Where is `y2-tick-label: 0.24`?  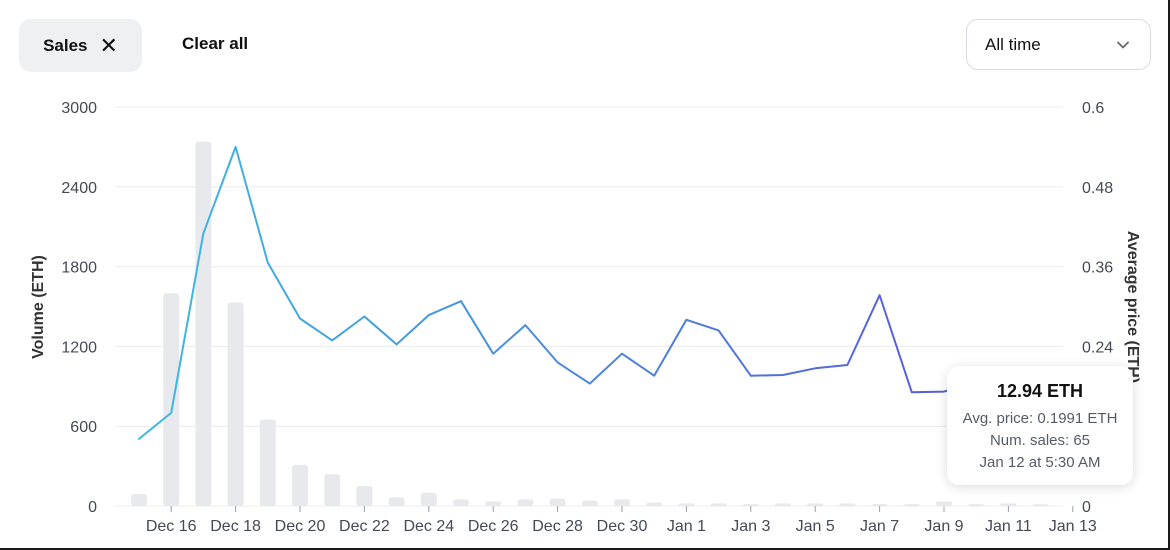 y2-tick-label: 0.24 is located at coordinates (1097, 347).